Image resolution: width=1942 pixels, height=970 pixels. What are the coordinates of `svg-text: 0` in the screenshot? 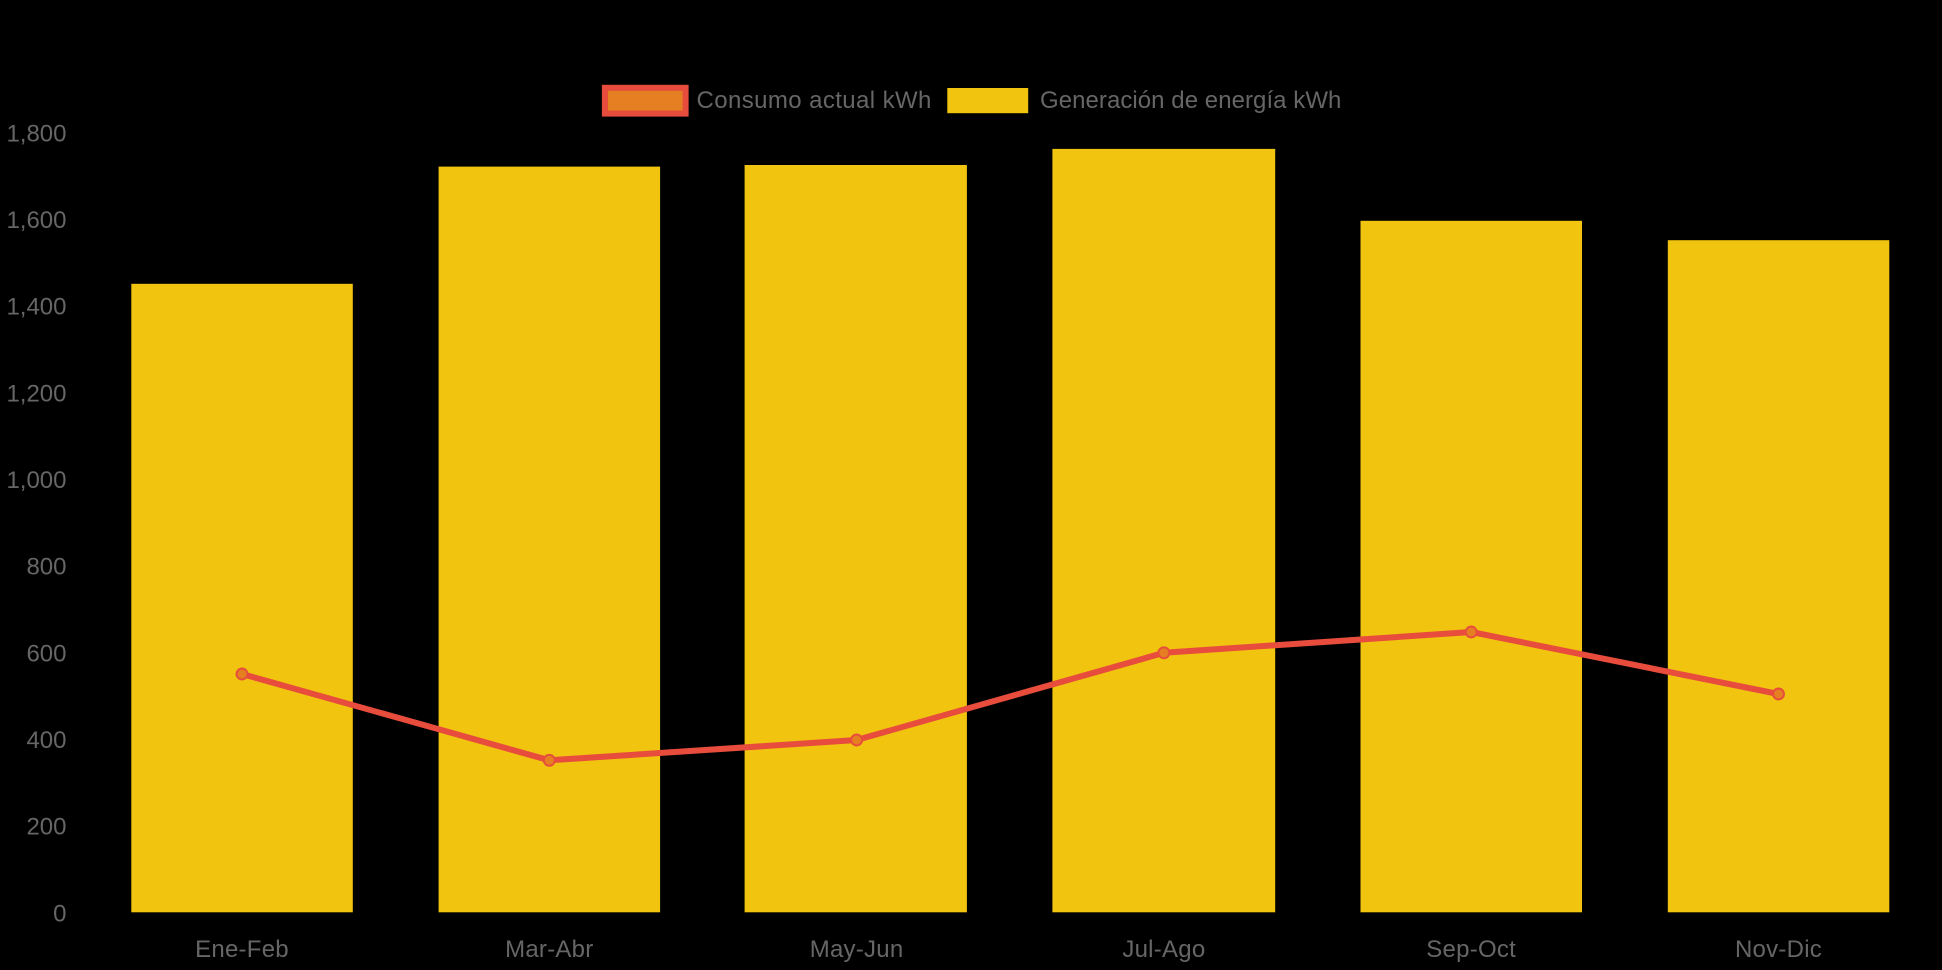 It's located at (59, 913).